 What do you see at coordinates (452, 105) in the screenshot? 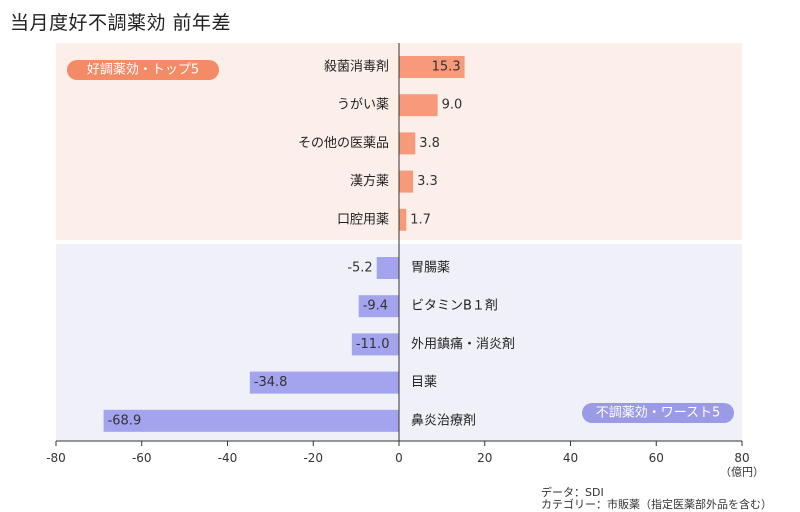
I see `value-label: 9.0` at bounding box center [452, 105].